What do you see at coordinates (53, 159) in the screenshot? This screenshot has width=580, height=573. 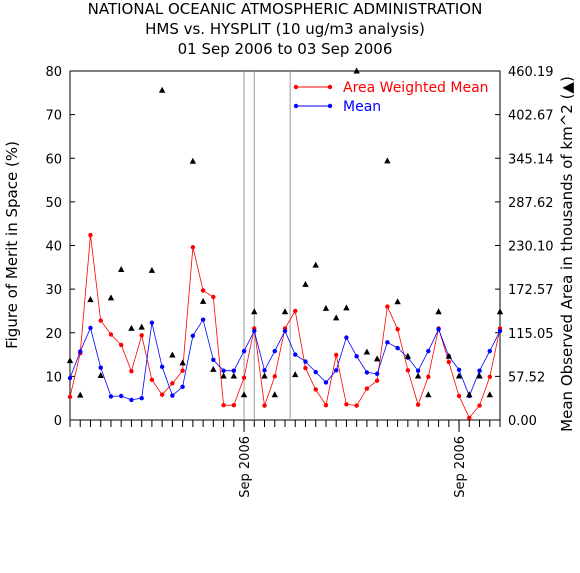 I see `left-tick-label: 60` at bounding box center [53, 159].